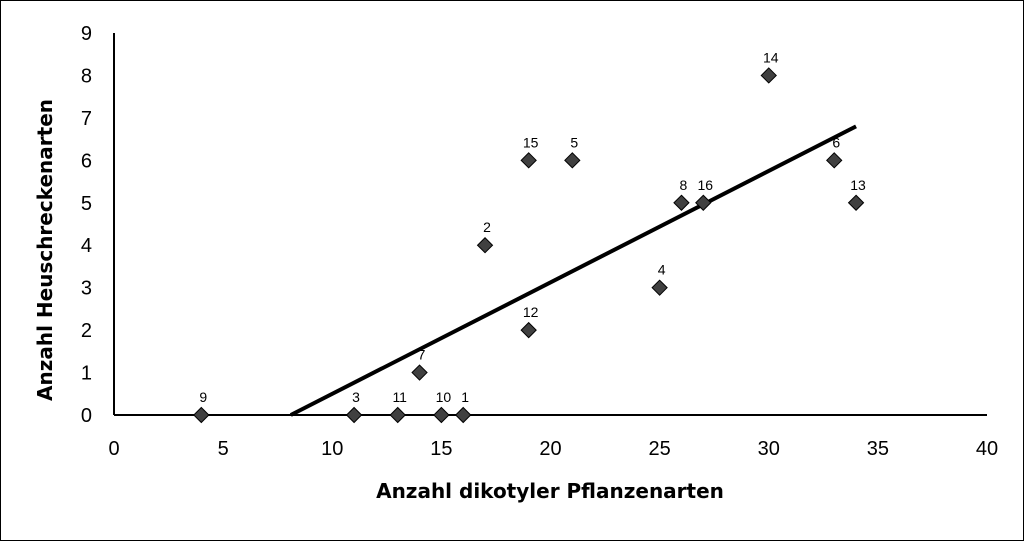  I want to click on x-tick-label: 35, so click(878, 449).